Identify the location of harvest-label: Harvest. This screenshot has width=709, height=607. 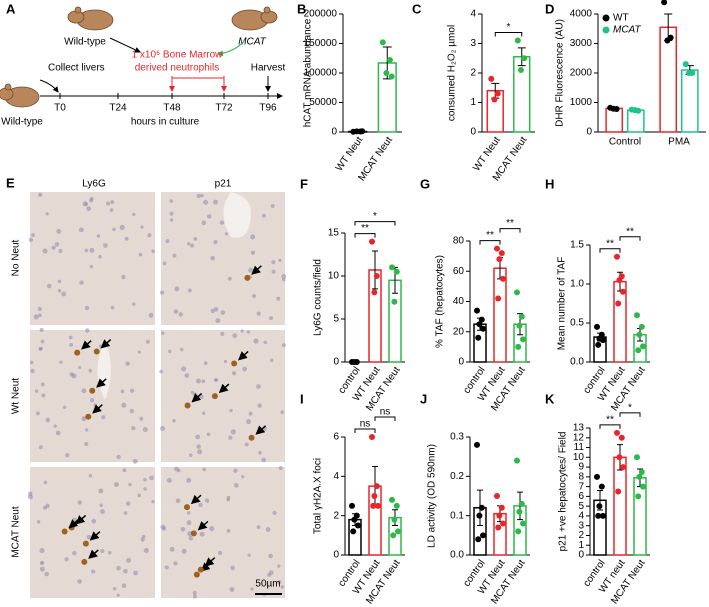
(268, 68).